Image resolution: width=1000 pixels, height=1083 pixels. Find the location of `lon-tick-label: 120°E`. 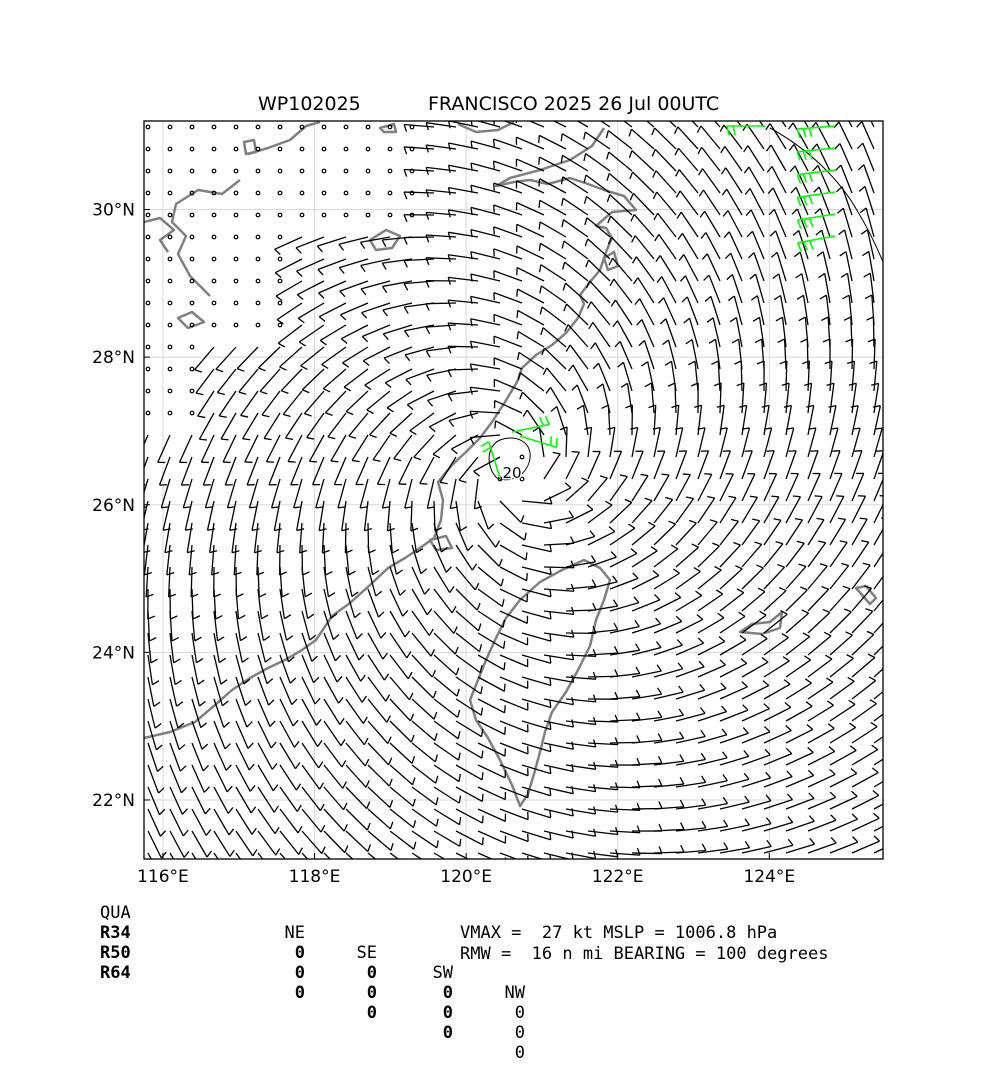

lon-tick-label: 120°E is located at coordinates (466, 877).